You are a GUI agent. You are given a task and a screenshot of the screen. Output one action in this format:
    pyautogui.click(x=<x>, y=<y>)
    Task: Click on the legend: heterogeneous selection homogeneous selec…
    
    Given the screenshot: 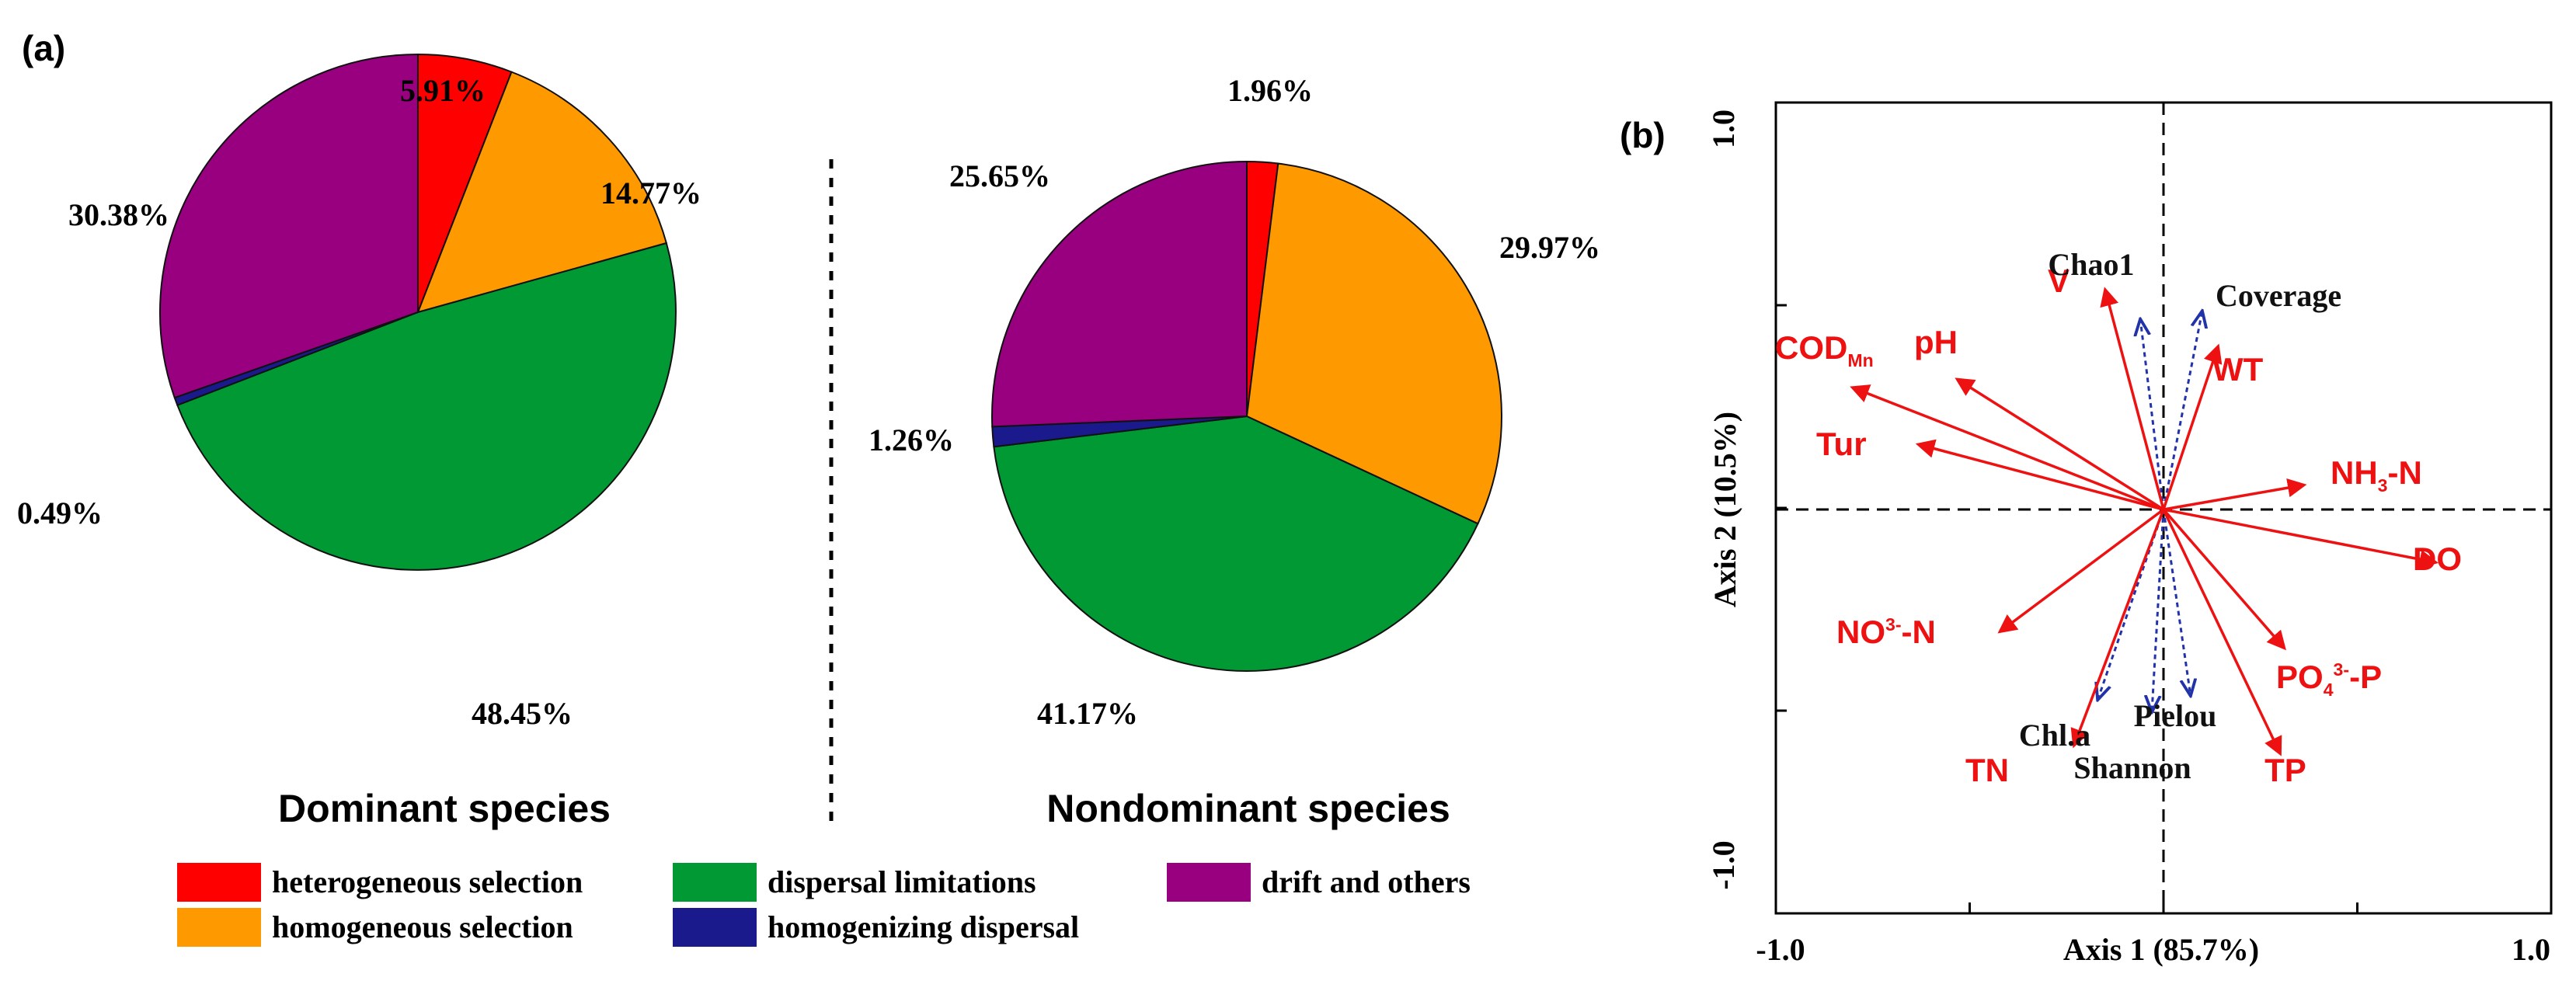 What is the action you would take?
    pyautogui.click(x=824, y=905)
    